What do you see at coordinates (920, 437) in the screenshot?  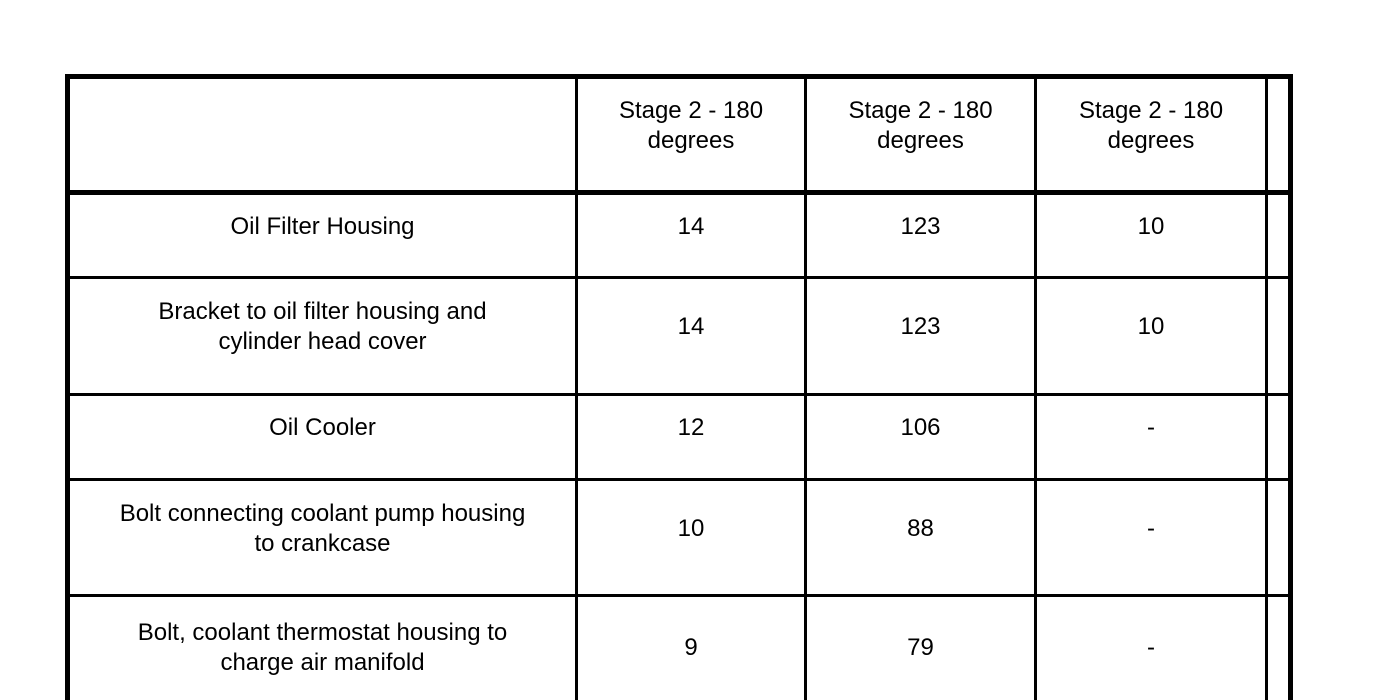 I see `value-cell: 106` at bounding box center [920, 437].